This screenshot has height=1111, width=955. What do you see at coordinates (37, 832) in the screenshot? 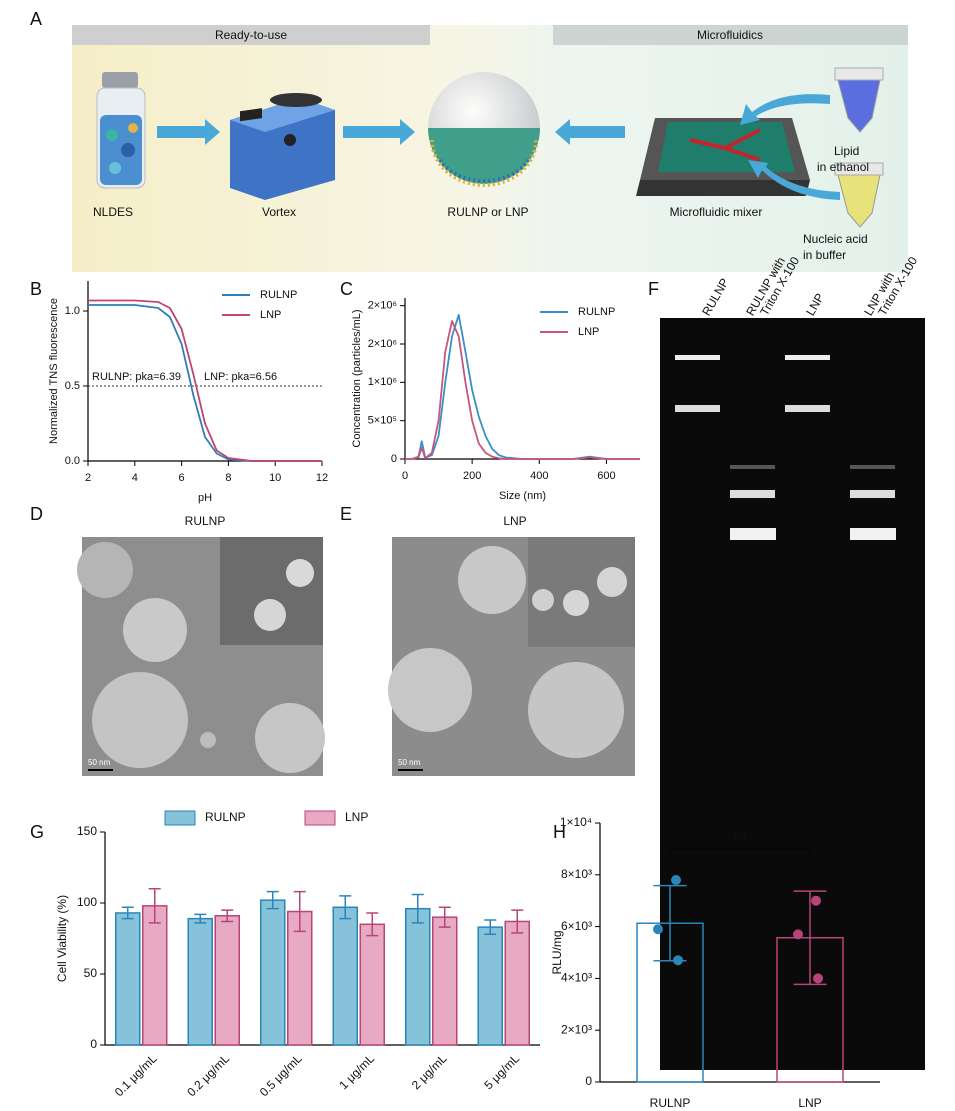
I see `panel-label: G` at bounding box center [37, 832].